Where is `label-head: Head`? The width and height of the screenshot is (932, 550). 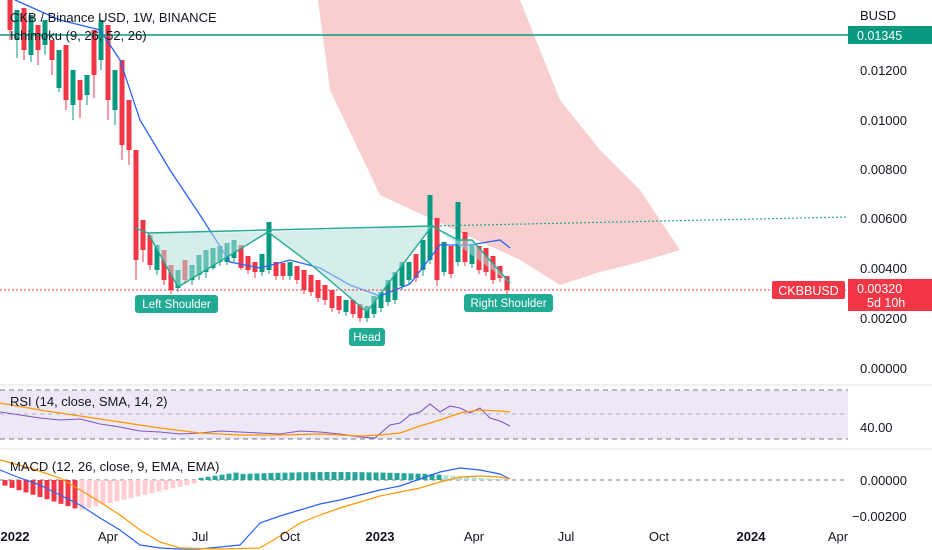
label-head: Head is located at coordinates (367, 337).